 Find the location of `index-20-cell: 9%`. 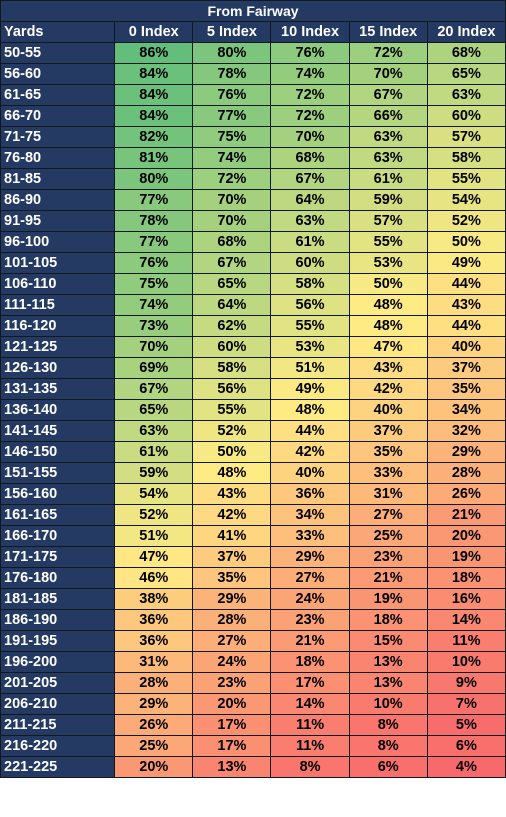

index-20-cell: 9% is located at coordinates (466, 683).